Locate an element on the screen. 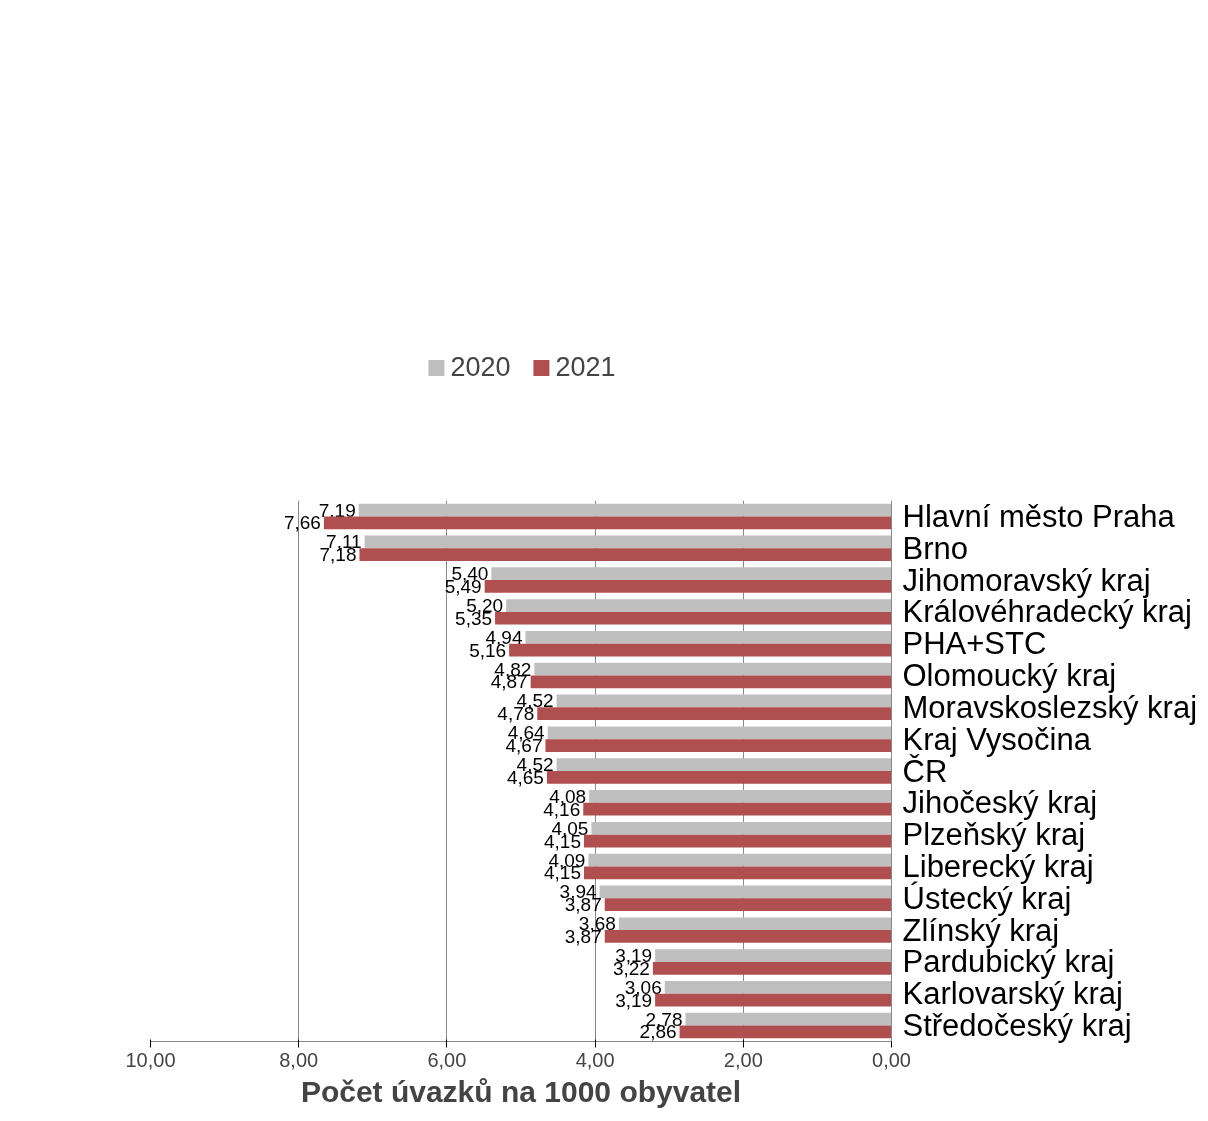  x-tick-label: 10,00 is located at coordinates (150, 1059).